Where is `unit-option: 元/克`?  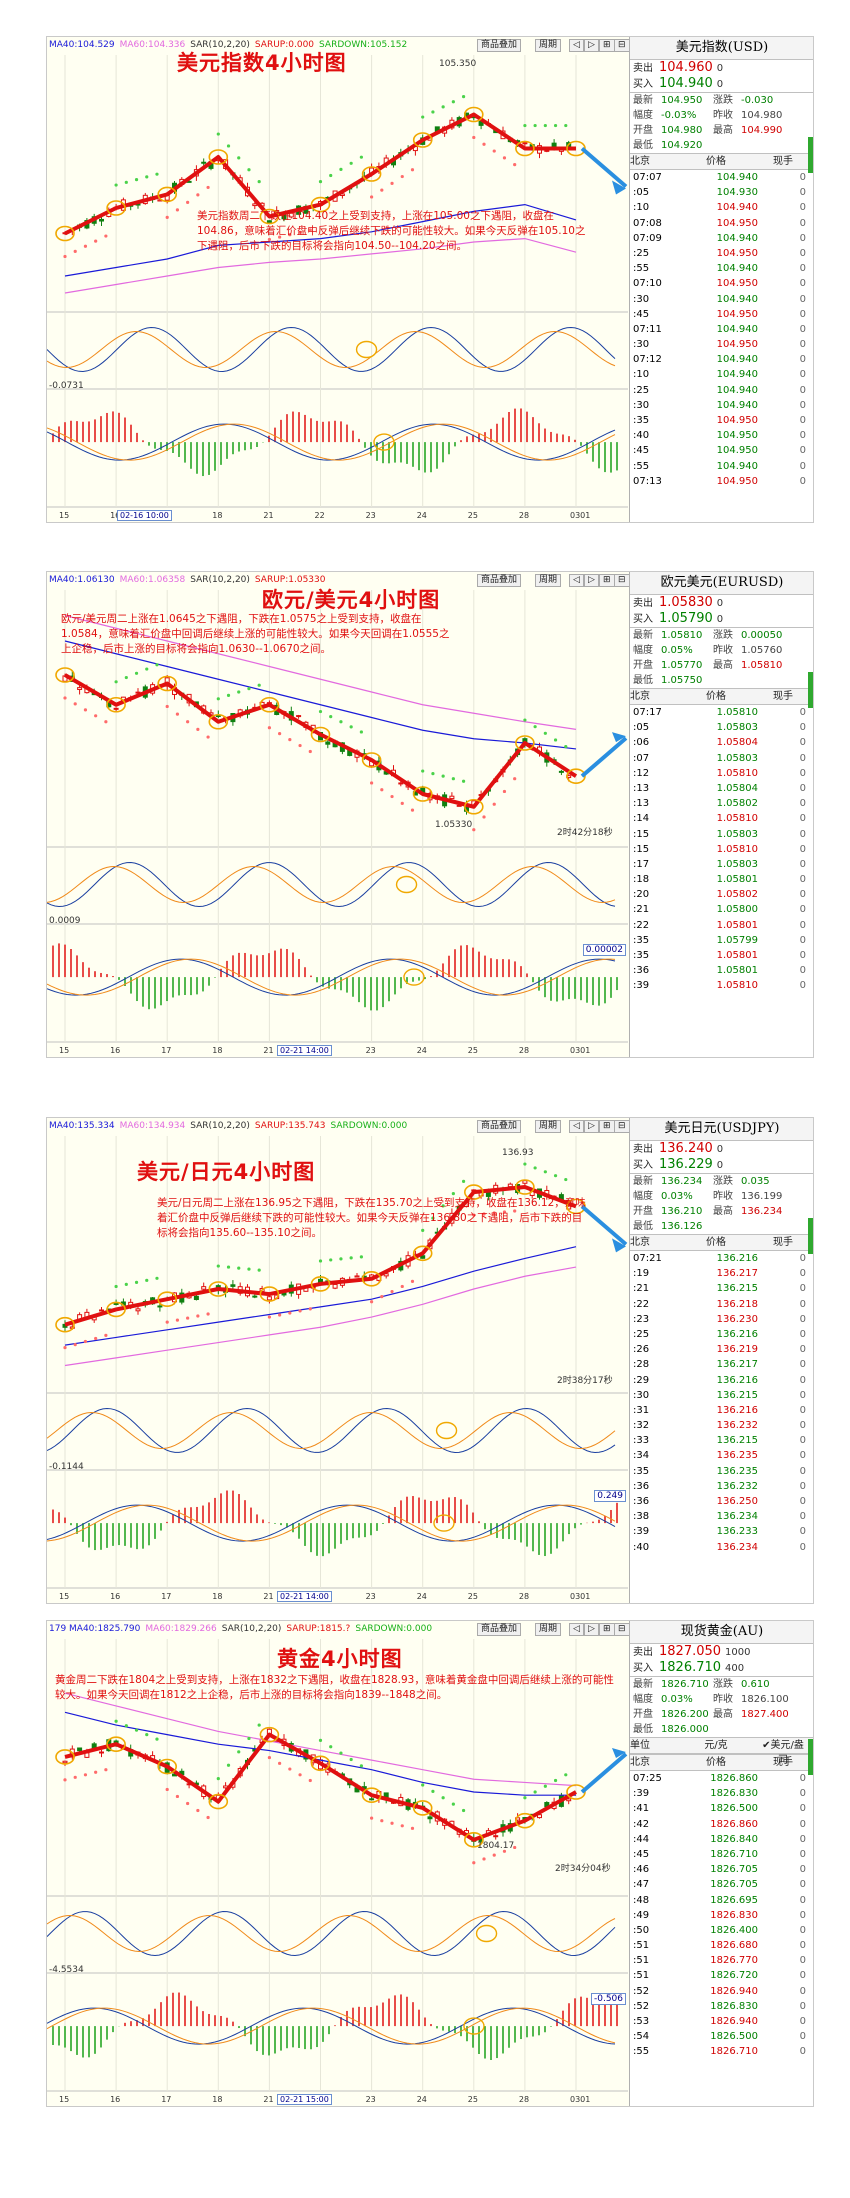 unit-option: 元/克 is located at coordinates (716, 1745).